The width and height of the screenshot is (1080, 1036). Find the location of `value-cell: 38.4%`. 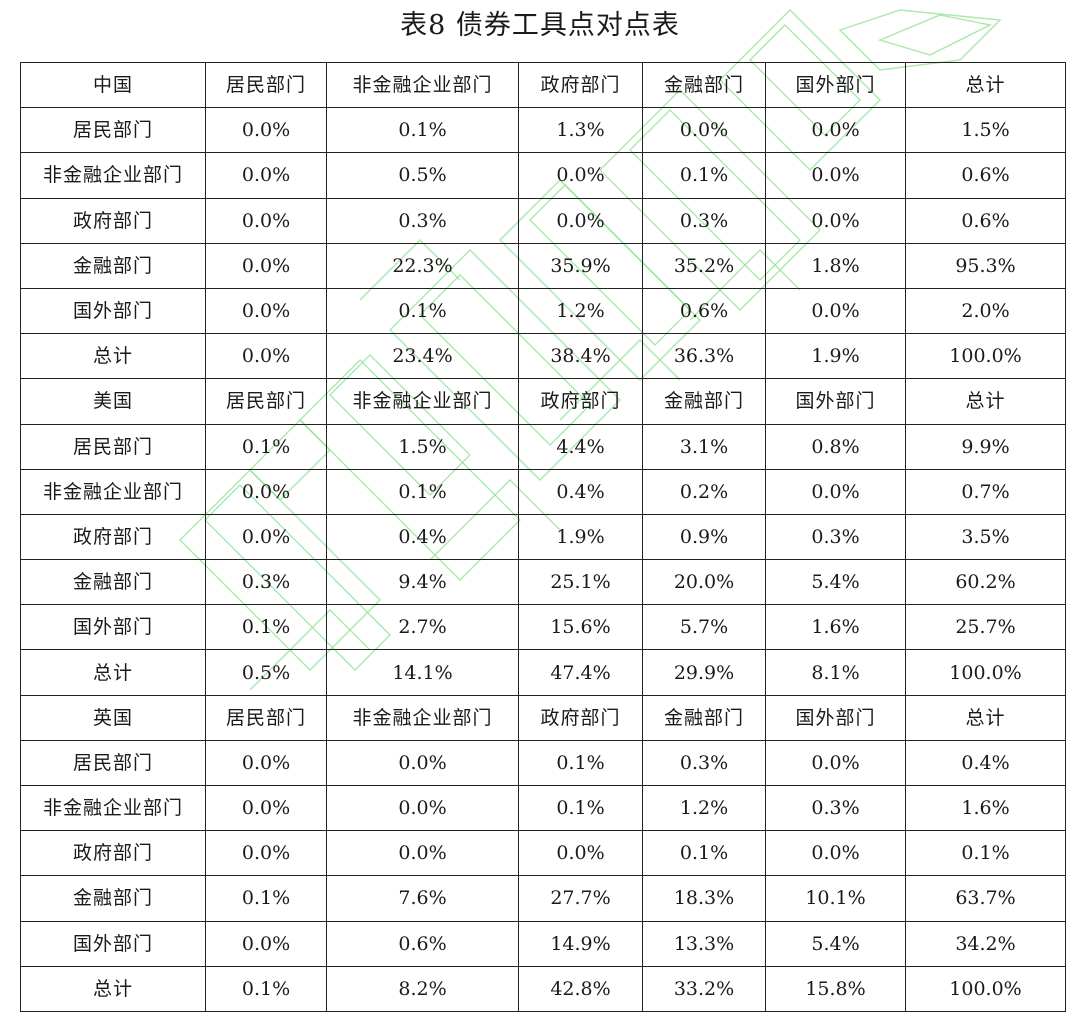

value-cell: 38.4% is located at coordinates (580, 356).